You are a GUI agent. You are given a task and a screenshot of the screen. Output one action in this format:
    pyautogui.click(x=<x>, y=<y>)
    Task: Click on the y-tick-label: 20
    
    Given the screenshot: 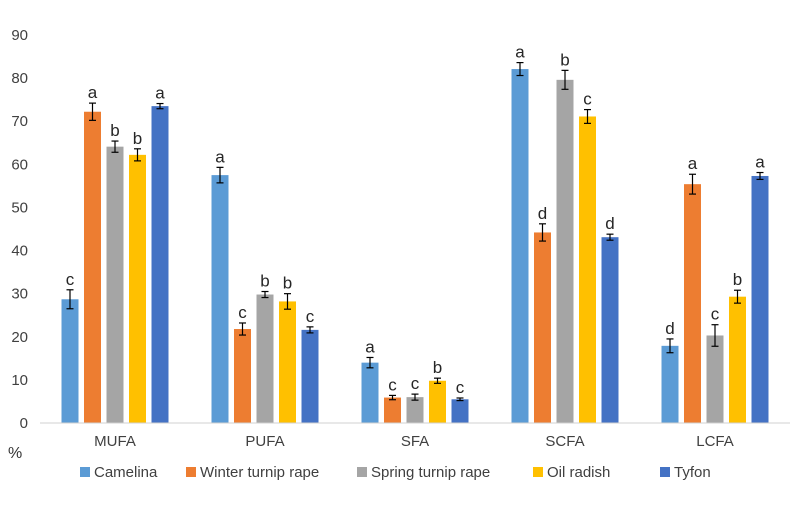 What is the action you would take?
    pyautogui.click(x=19, y=337)
    